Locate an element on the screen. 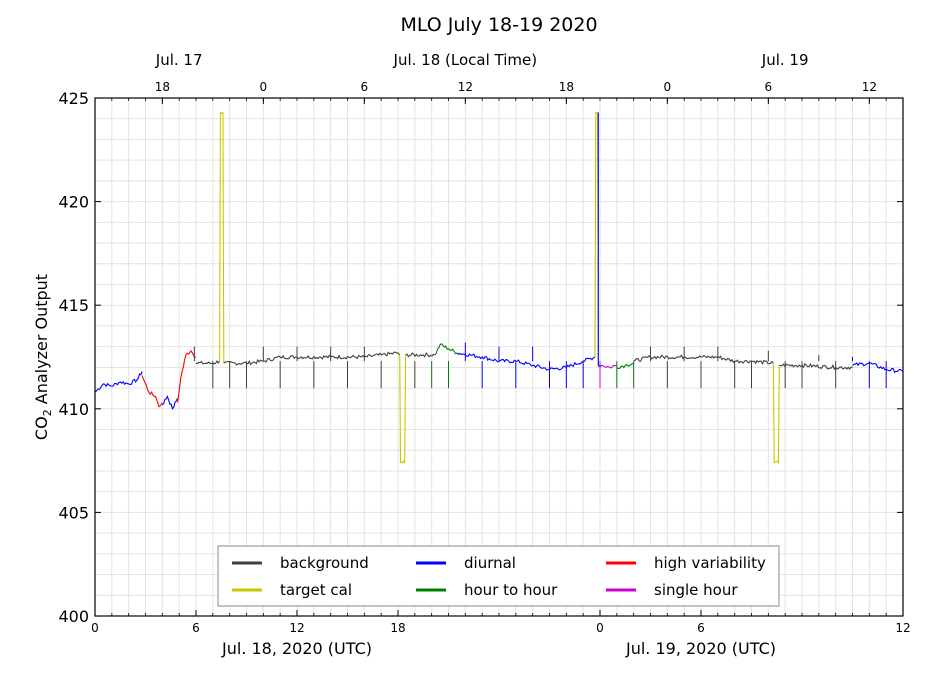  y-tick-label: 405 is located at coordinates (73, 512).